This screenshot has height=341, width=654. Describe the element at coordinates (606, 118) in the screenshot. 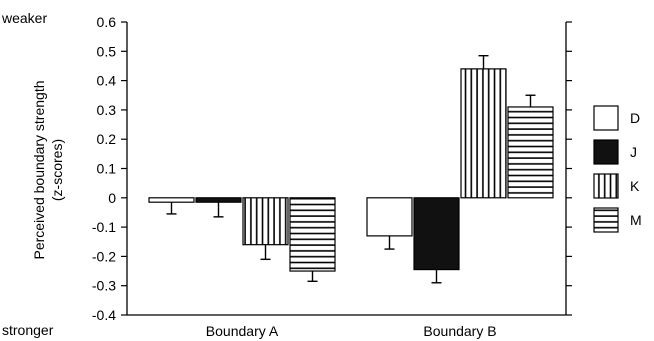

I see `legend-swatch-D` at that location.